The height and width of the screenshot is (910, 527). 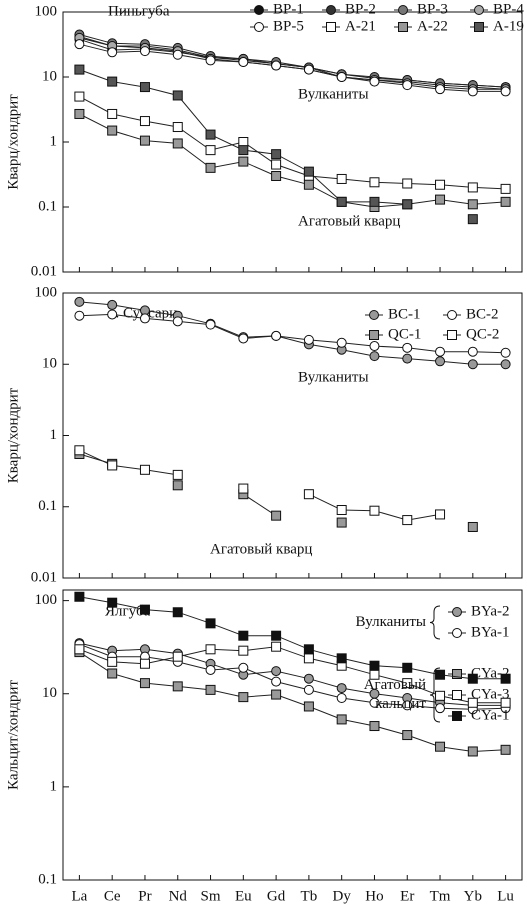 I want to click on annotation: Агатовый кварц, so click(x=349, y=221).